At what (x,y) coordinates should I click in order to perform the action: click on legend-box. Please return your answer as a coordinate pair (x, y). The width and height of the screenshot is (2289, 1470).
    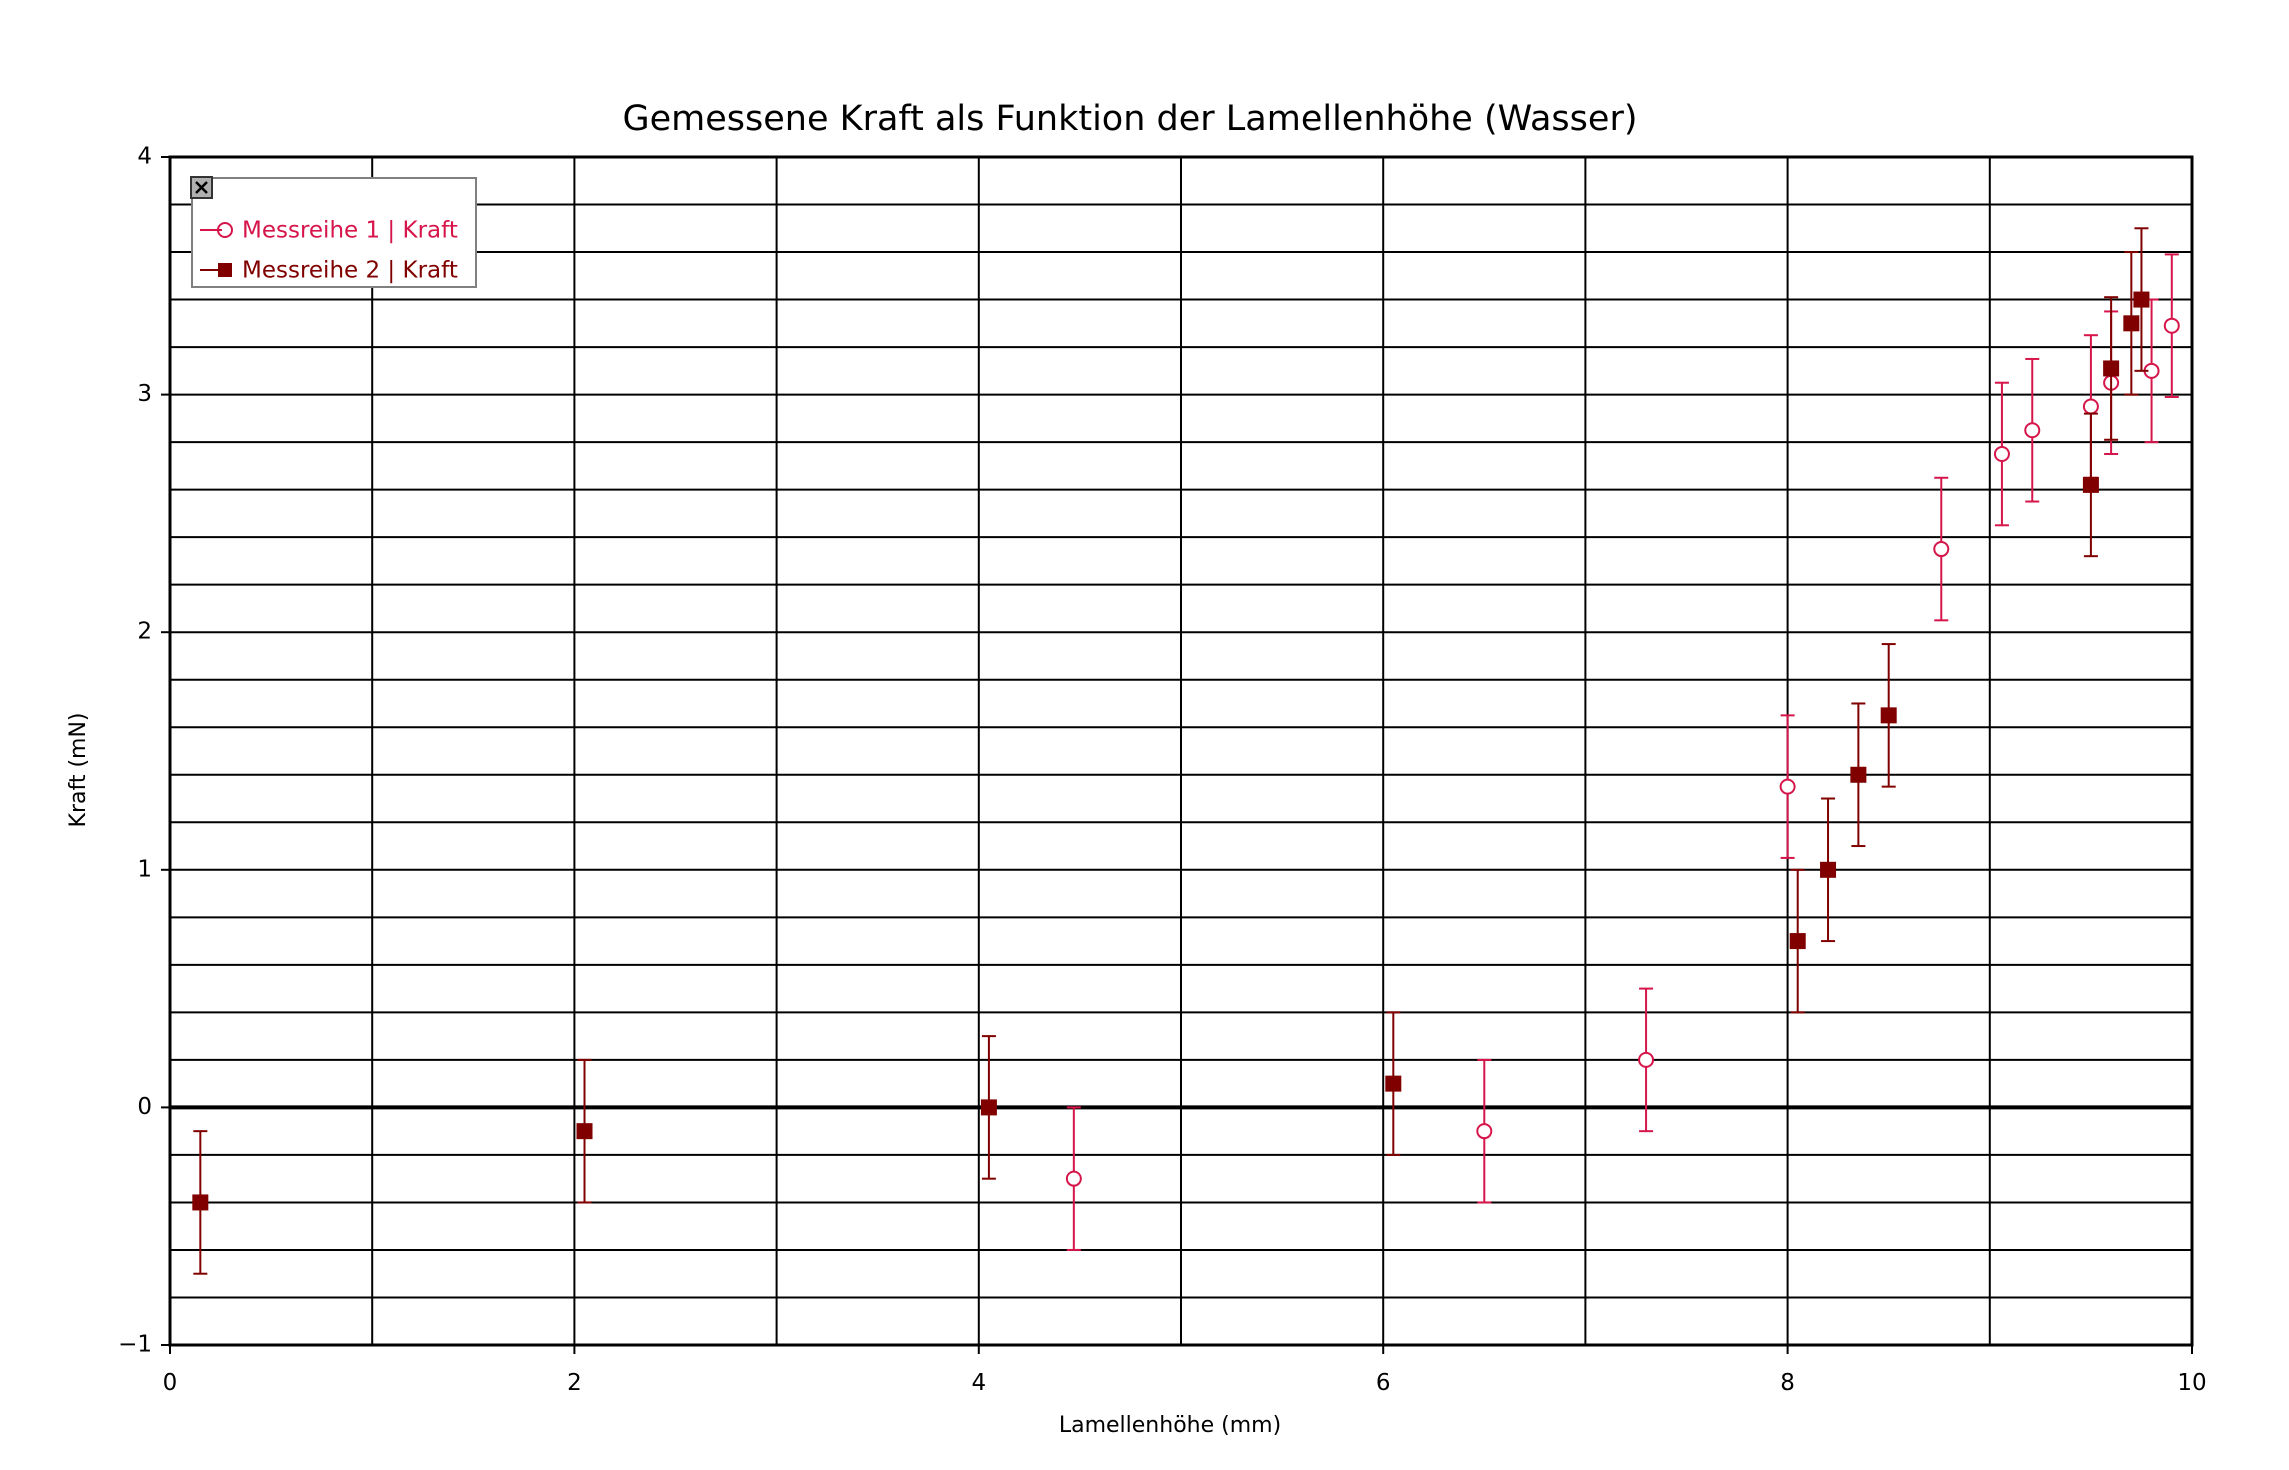
    Looking at the image, I should click on (334, 232).